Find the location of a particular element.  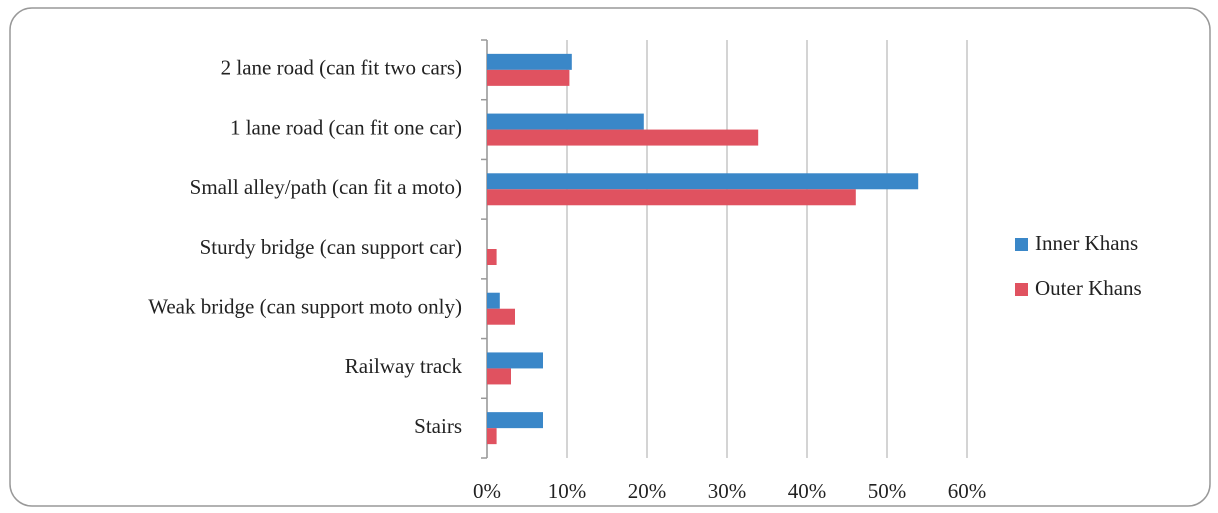

x-tick-label: 30% is located at coordinates (727, 491).